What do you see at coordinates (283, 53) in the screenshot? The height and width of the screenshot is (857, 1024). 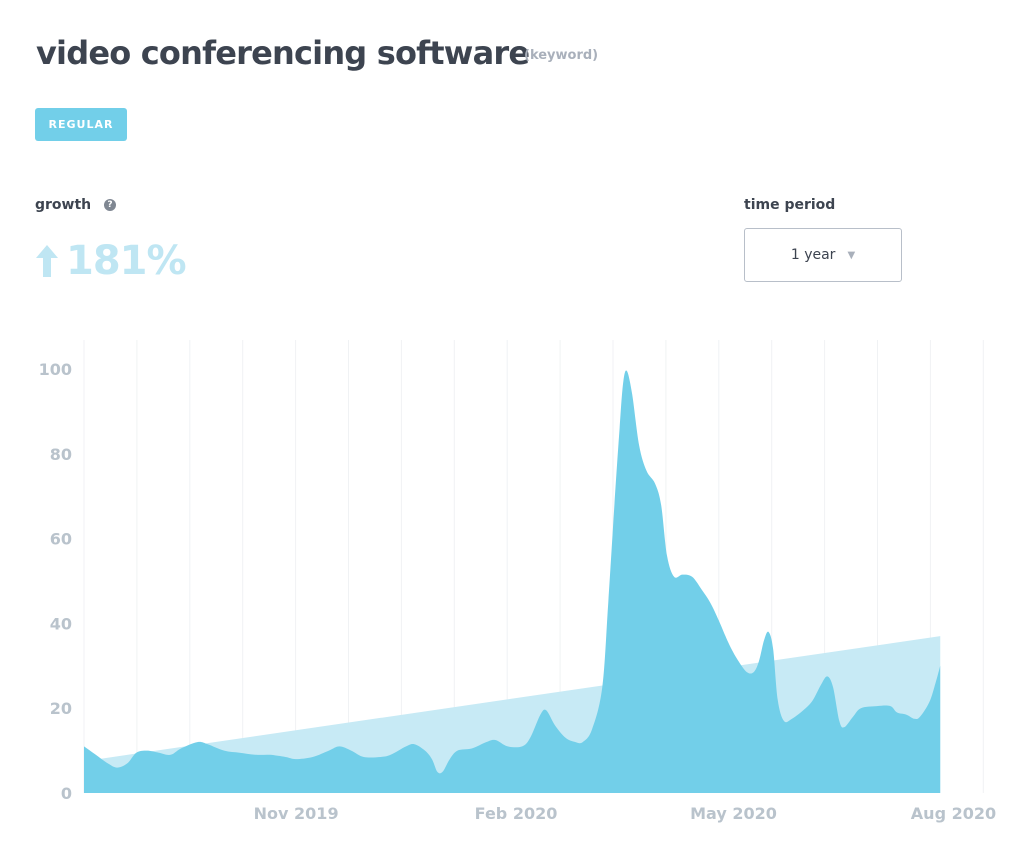 I see `page-title: video conferencing software` at bounding box center [283, 53].